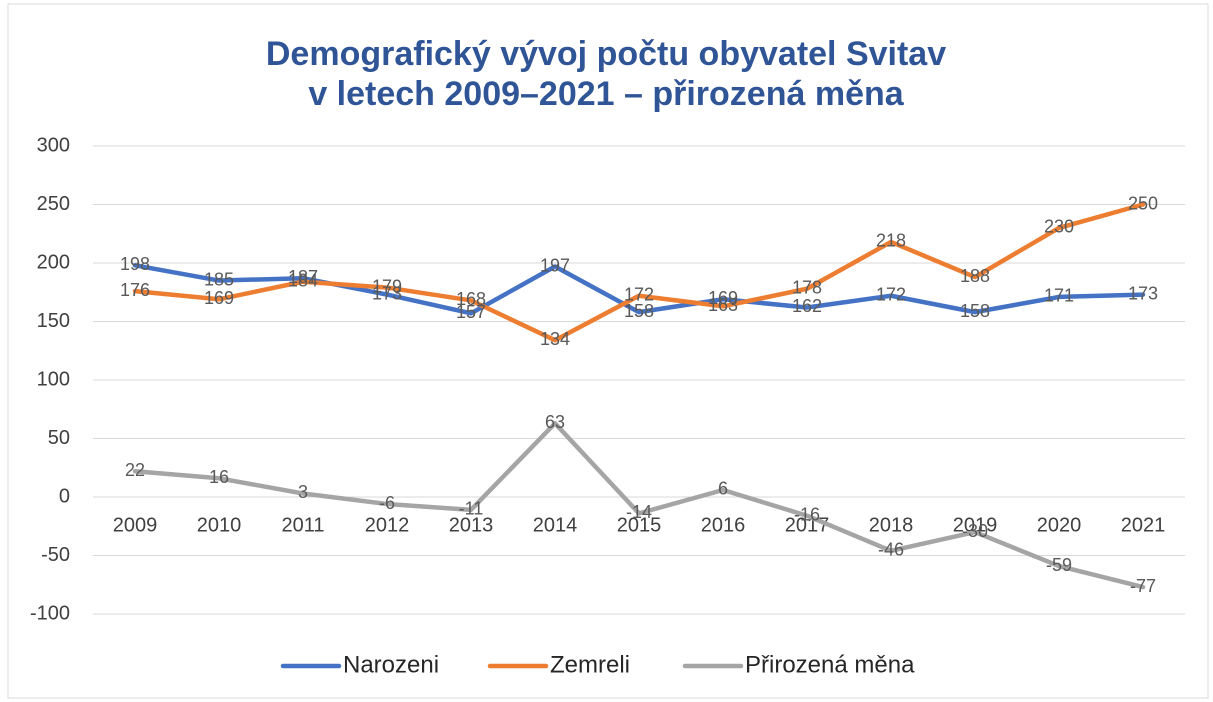 Image resolution: width=1213 pixels, height=702 pixels. Describe the element at coordinates (387, 525) in the screenshot. I see `x-tick-label: 2012` at that location.